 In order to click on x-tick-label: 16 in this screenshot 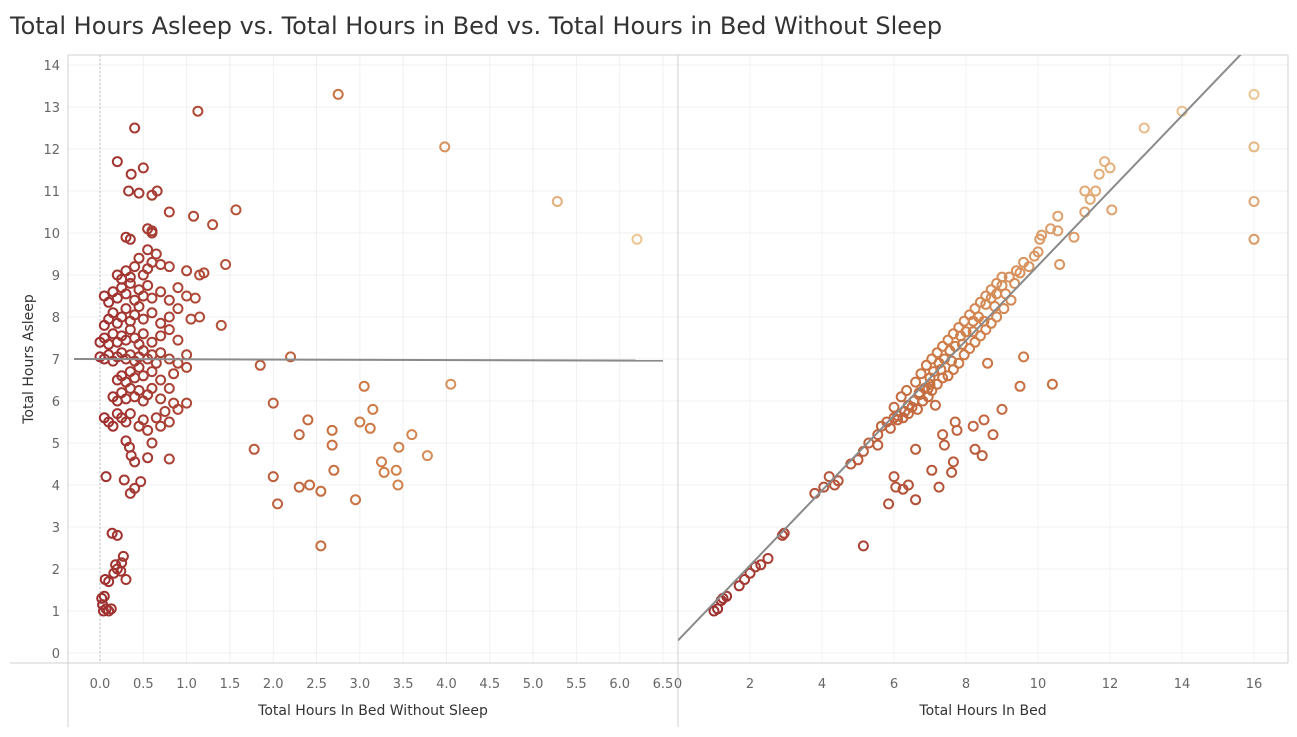, I will do `click(1254, 684)`.